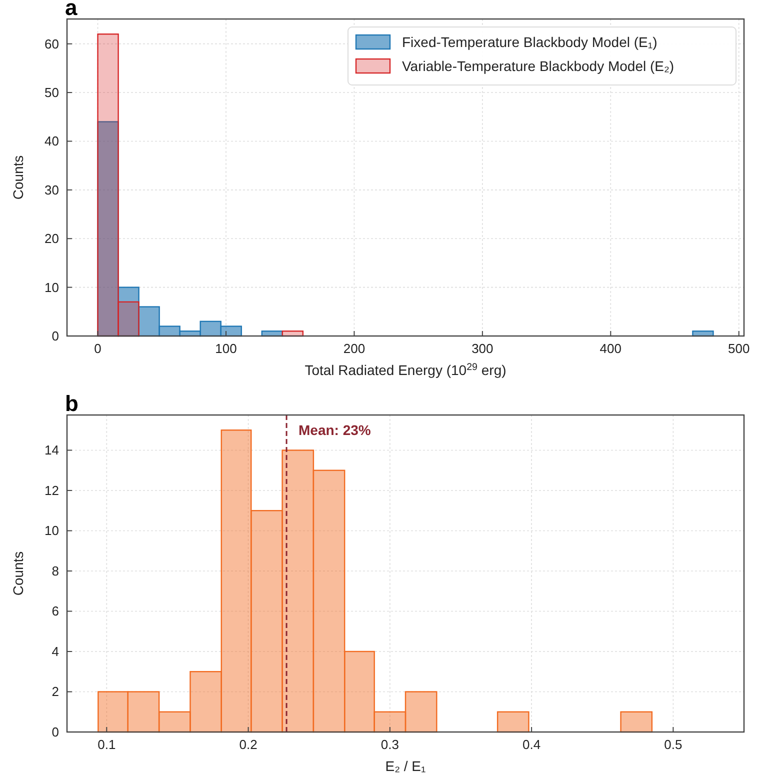 The width and height of the screenshot is (759, 778). Describe the element at coordinates (405, 370) in the screenshot. I see `x-axis-title: Total Radiated Energy (10$^{29}$ erg)` at that location.